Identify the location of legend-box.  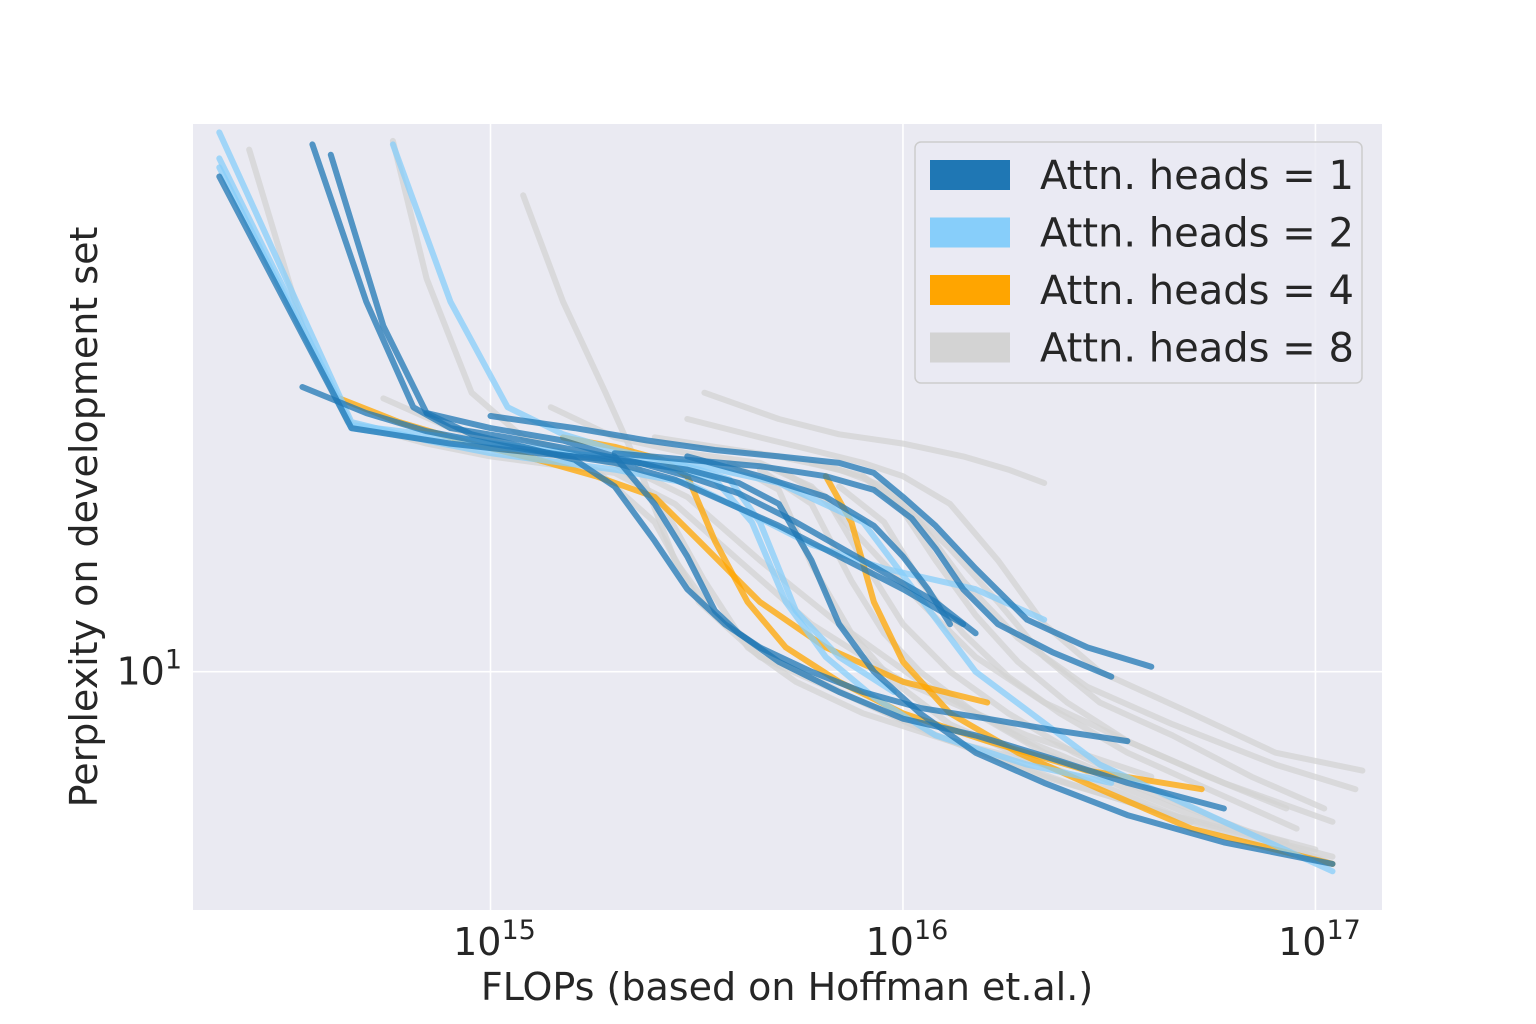
(1138, 262).